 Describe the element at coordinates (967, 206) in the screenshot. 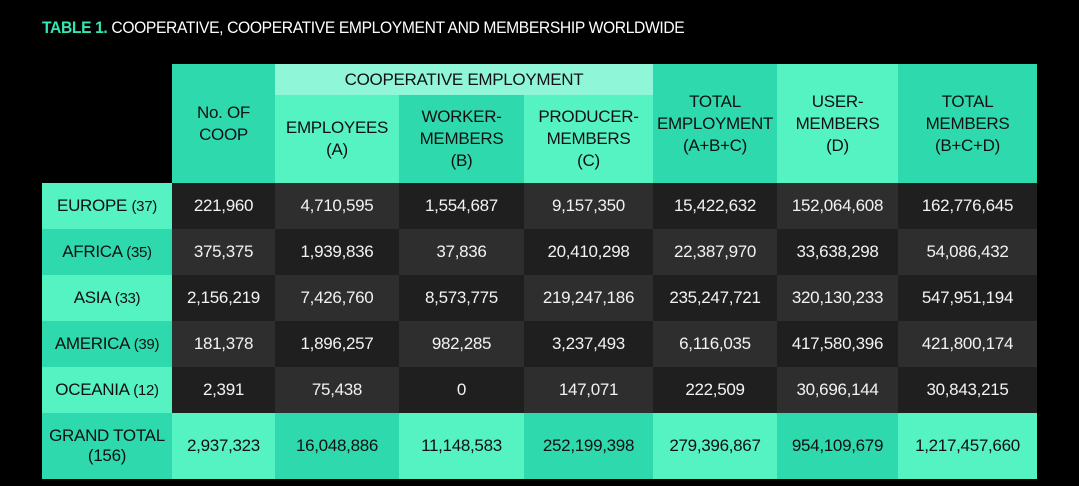

I see `cell-value: 162,776,645` at that location.